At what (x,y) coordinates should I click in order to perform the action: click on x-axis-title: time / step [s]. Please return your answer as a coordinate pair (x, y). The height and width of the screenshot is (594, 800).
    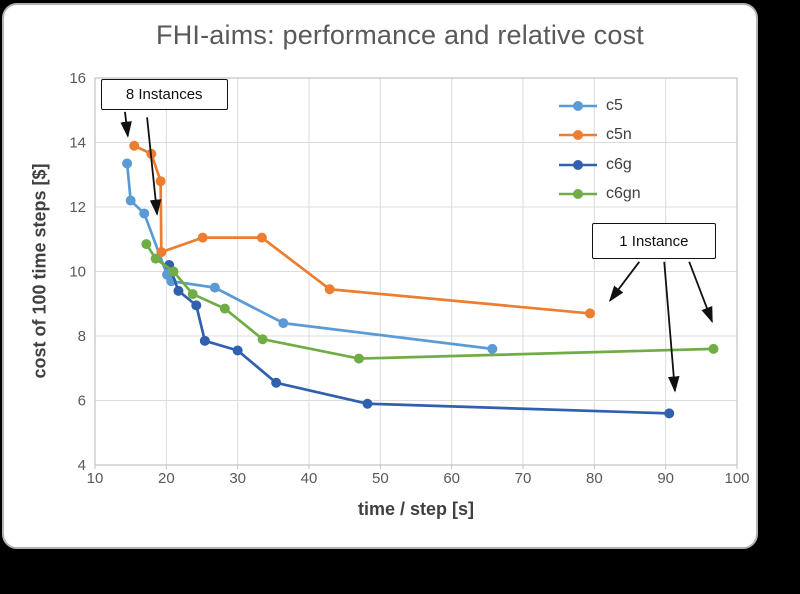
    Looking at the image, I should click on (416, 509).